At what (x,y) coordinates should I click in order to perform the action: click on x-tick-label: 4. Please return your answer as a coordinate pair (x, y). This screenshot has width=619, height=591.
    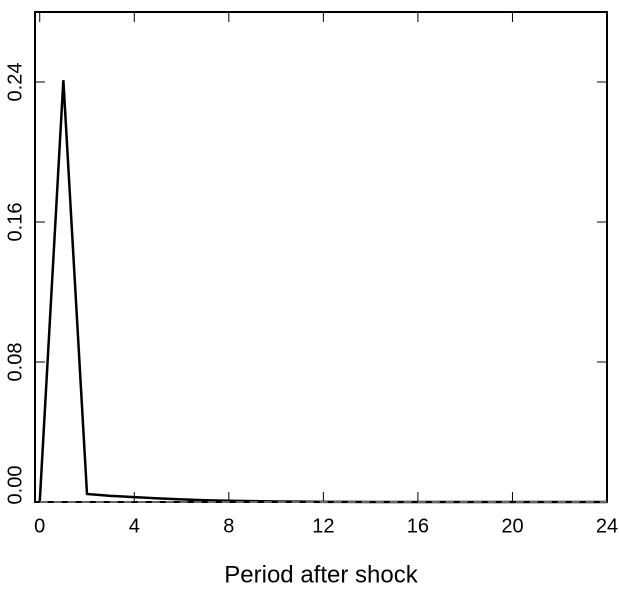
    Looking at the image, I should click on (134, 526).